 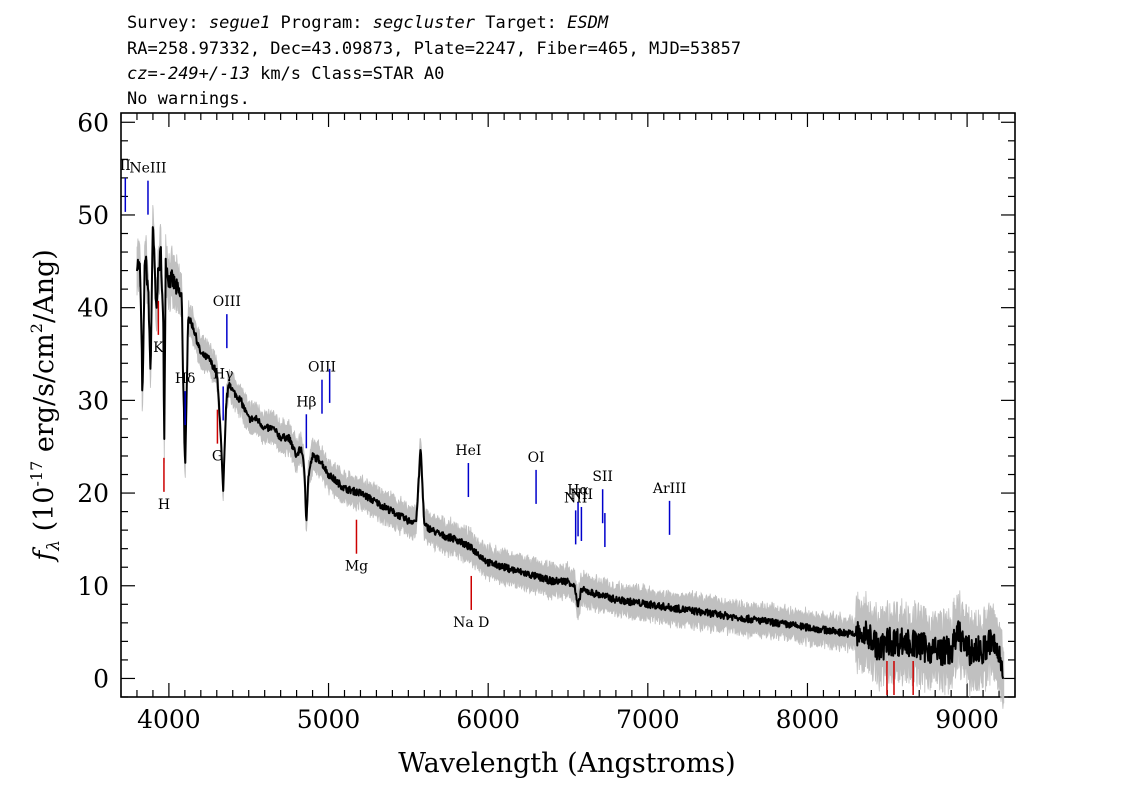 I want to click on emission-line-label: Hδ, so click(x=185, y=379).